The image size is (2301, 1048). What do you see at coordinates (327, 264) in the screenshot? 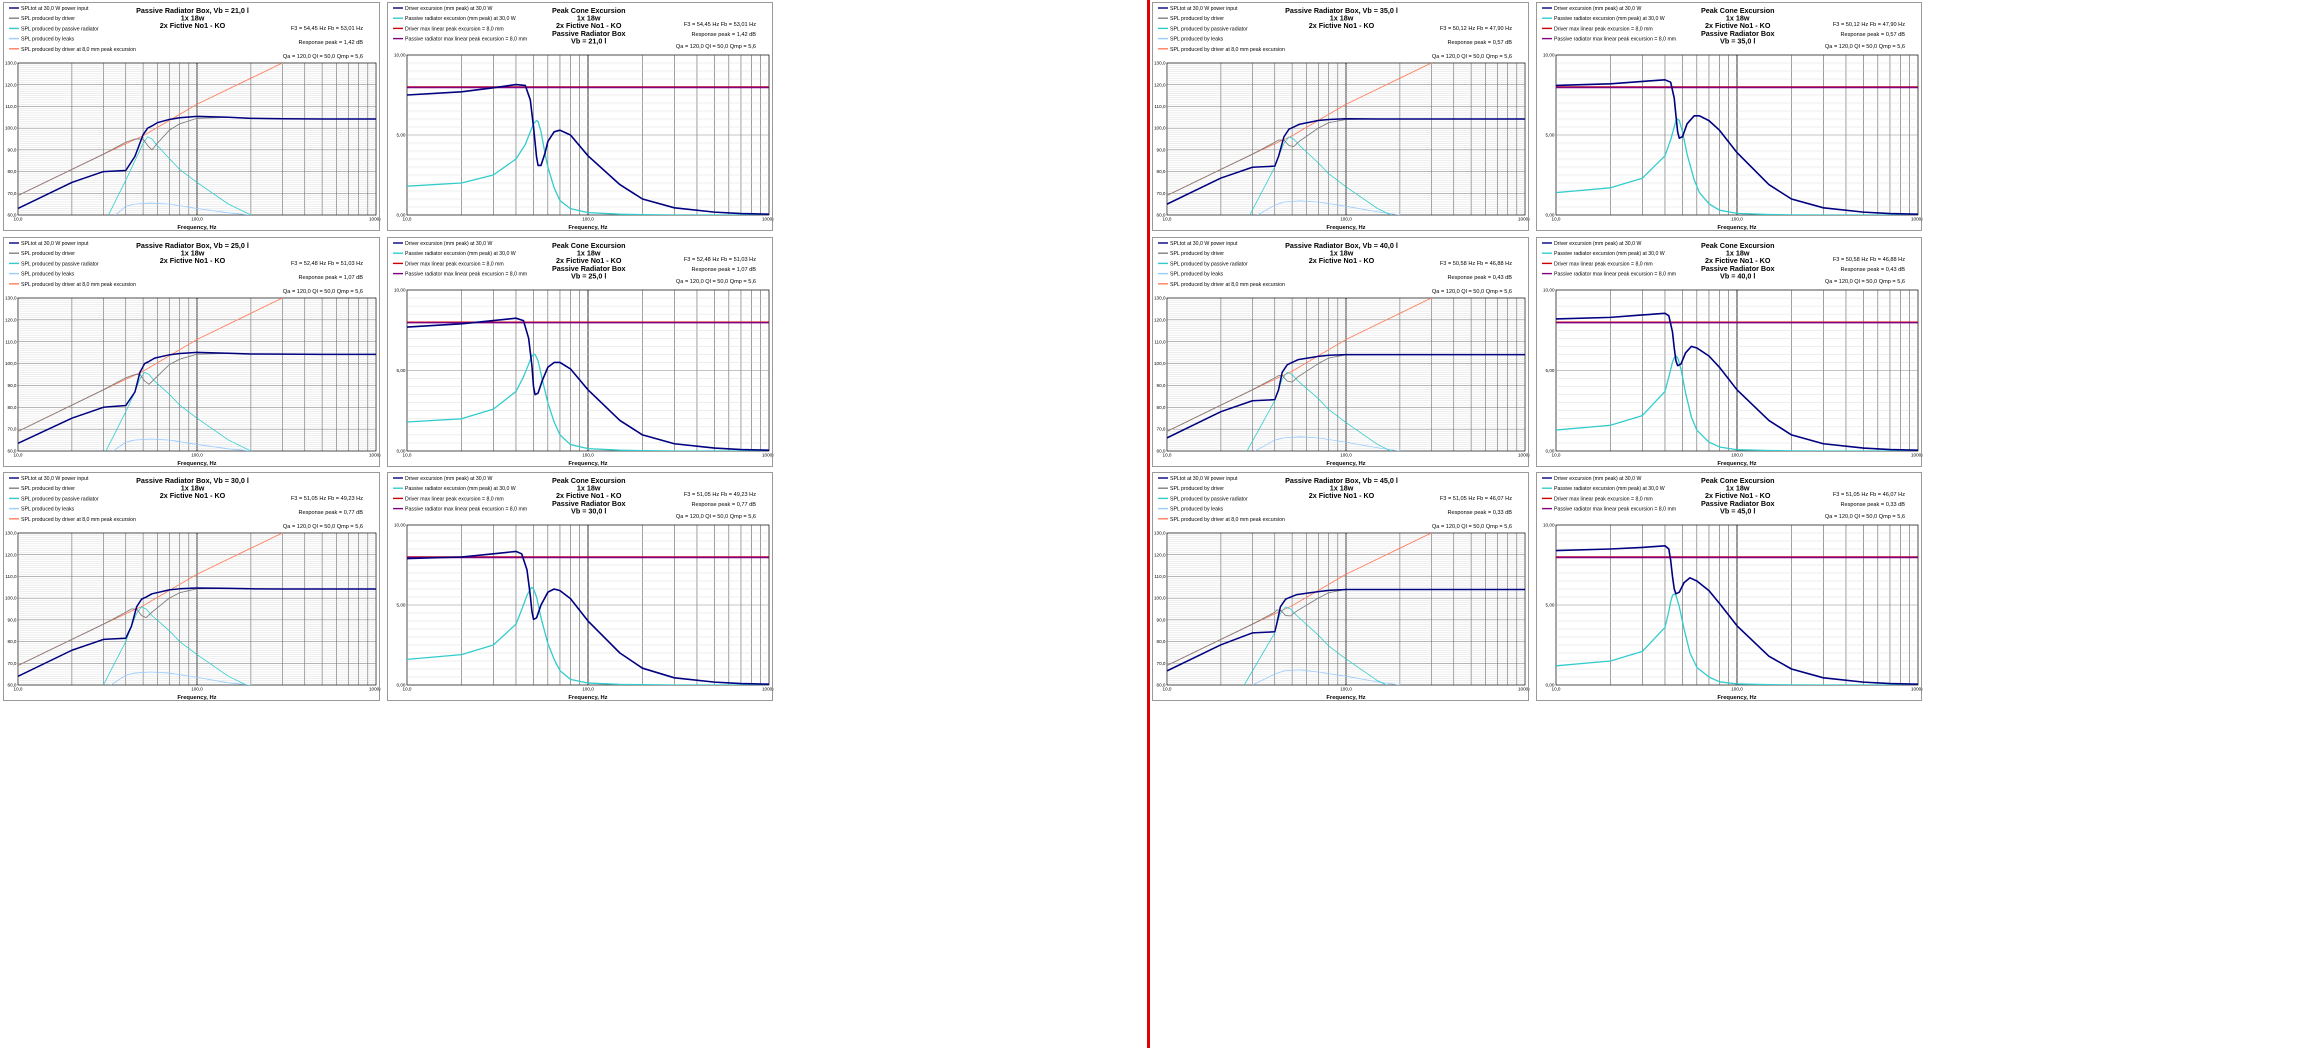
I see `f3-fb-readout: F3 = 52,48 Hz Fb = 51,03 Hz` at bounding box center [327, 264].